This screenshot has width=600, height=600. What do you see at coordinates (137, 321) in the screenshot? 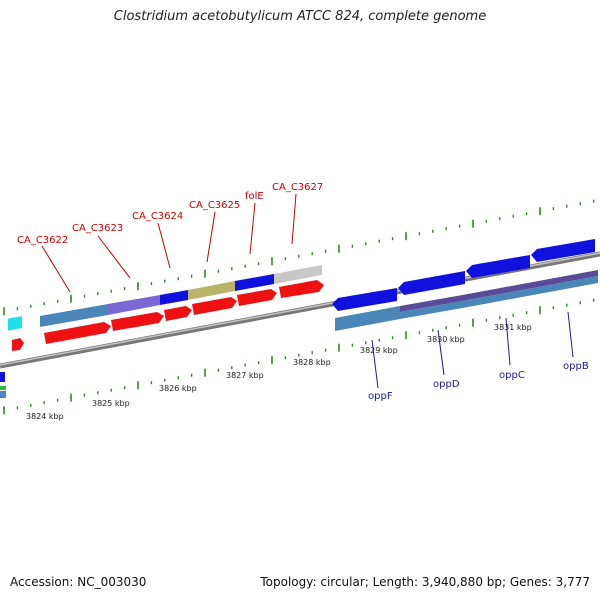
I see `cds-arrow-ca-c3623` at bounding box center [137, 321].